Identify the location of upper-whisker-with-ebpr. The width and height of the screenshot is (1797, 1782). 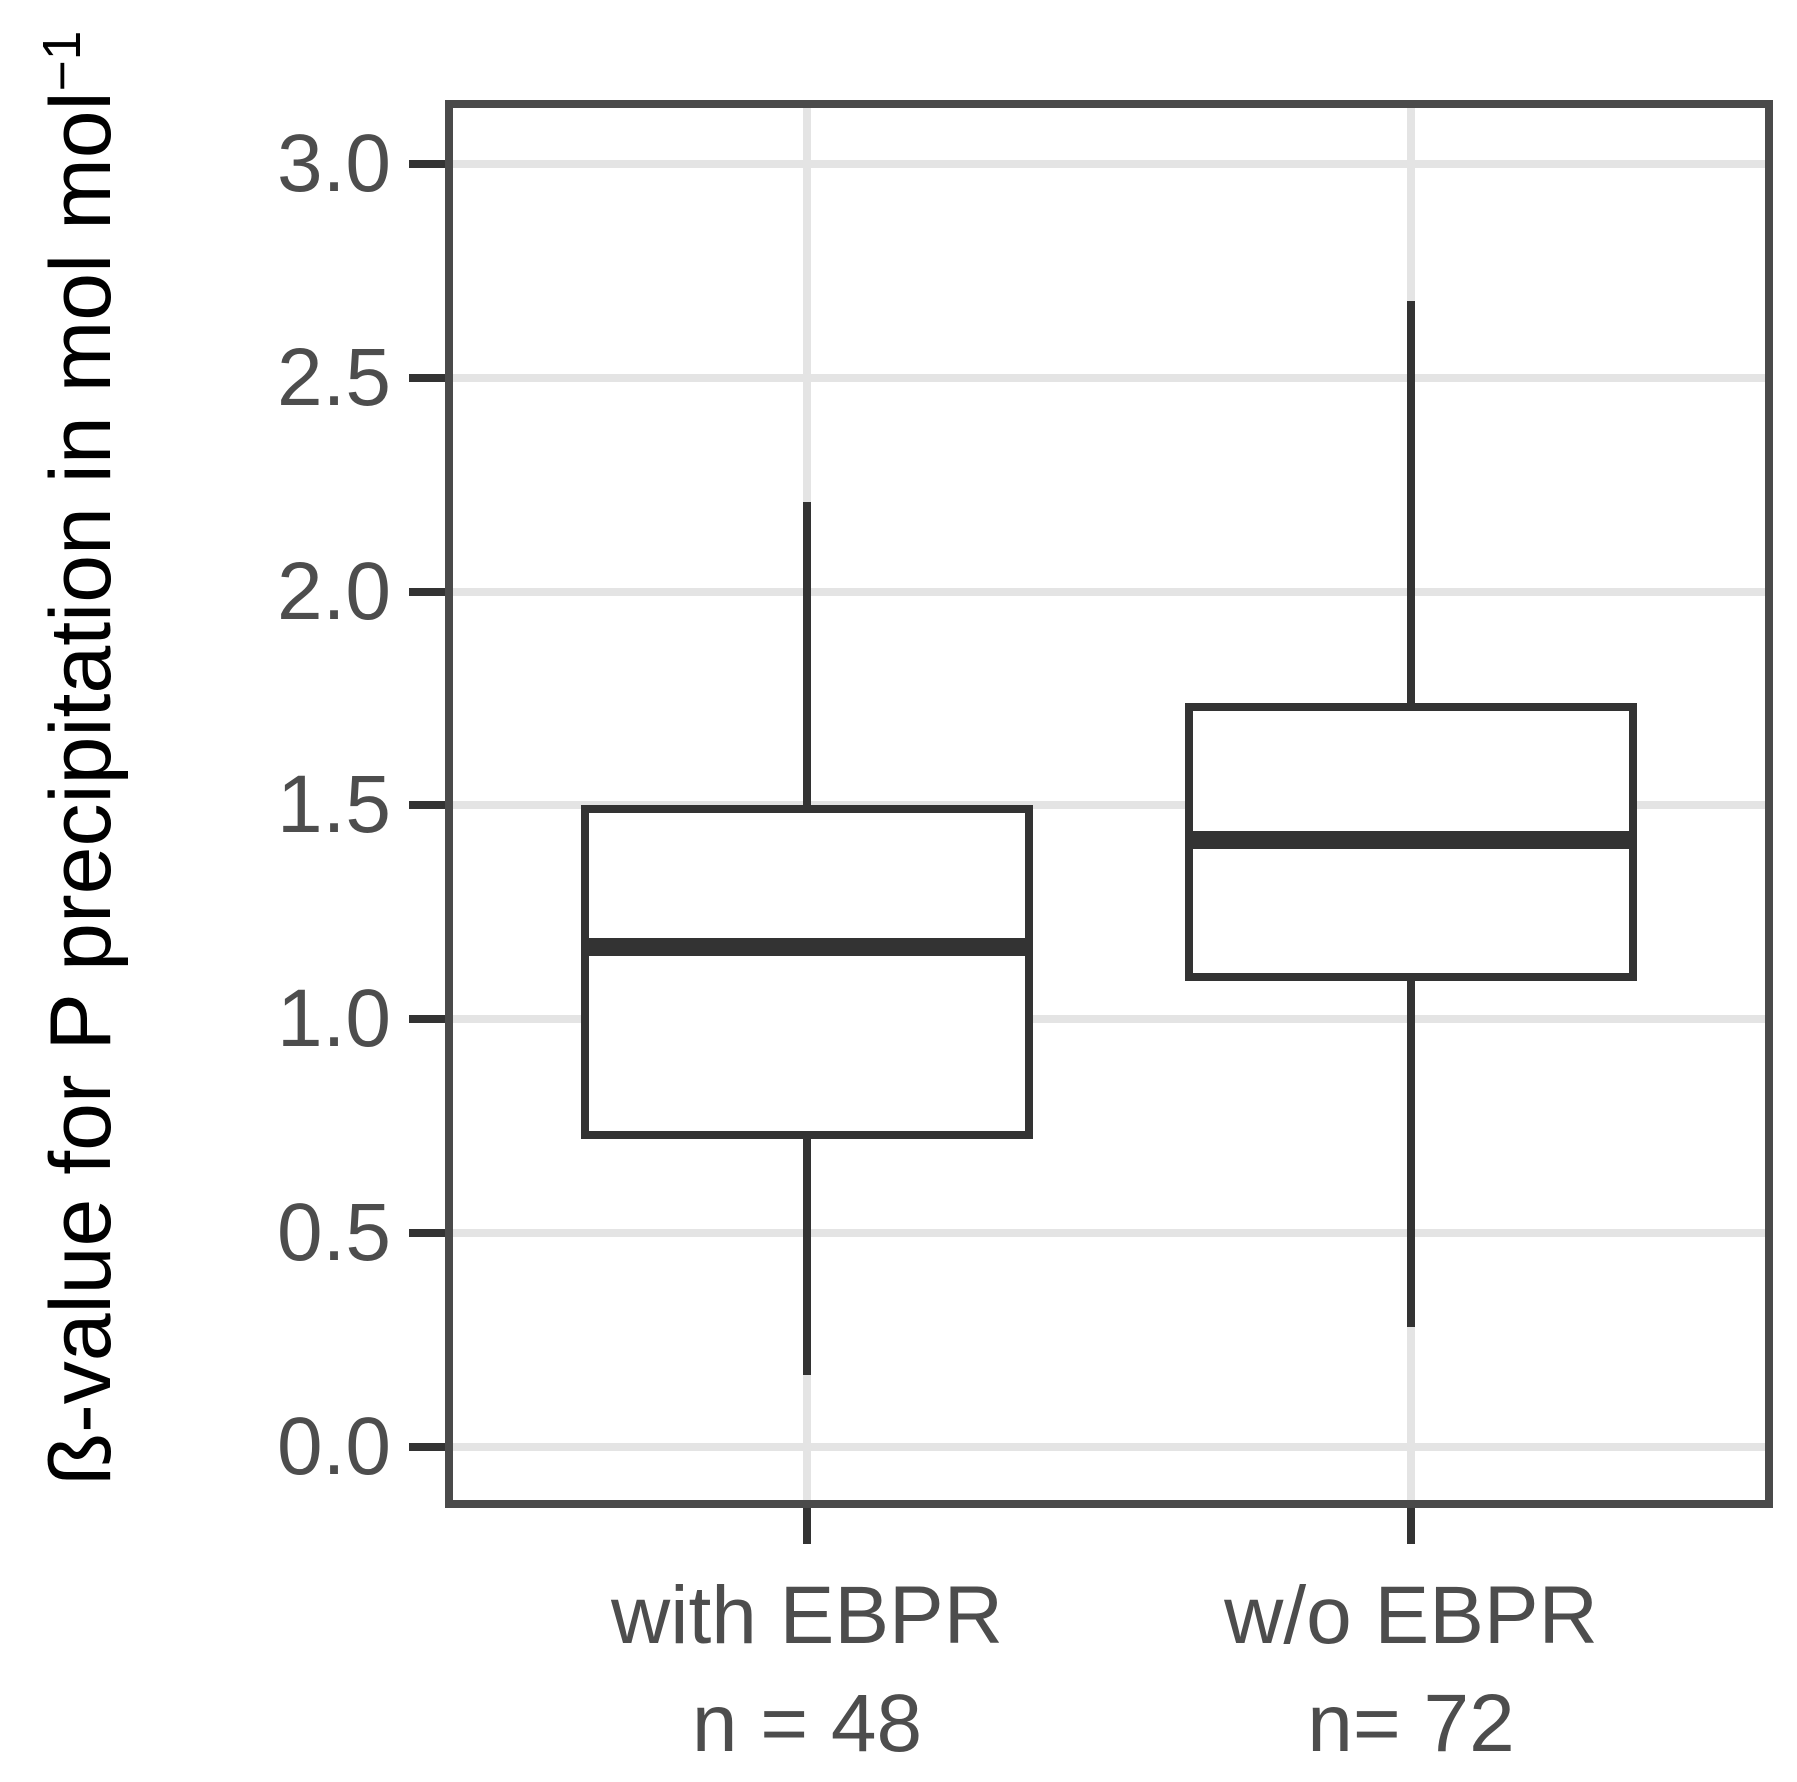
(807, 653).